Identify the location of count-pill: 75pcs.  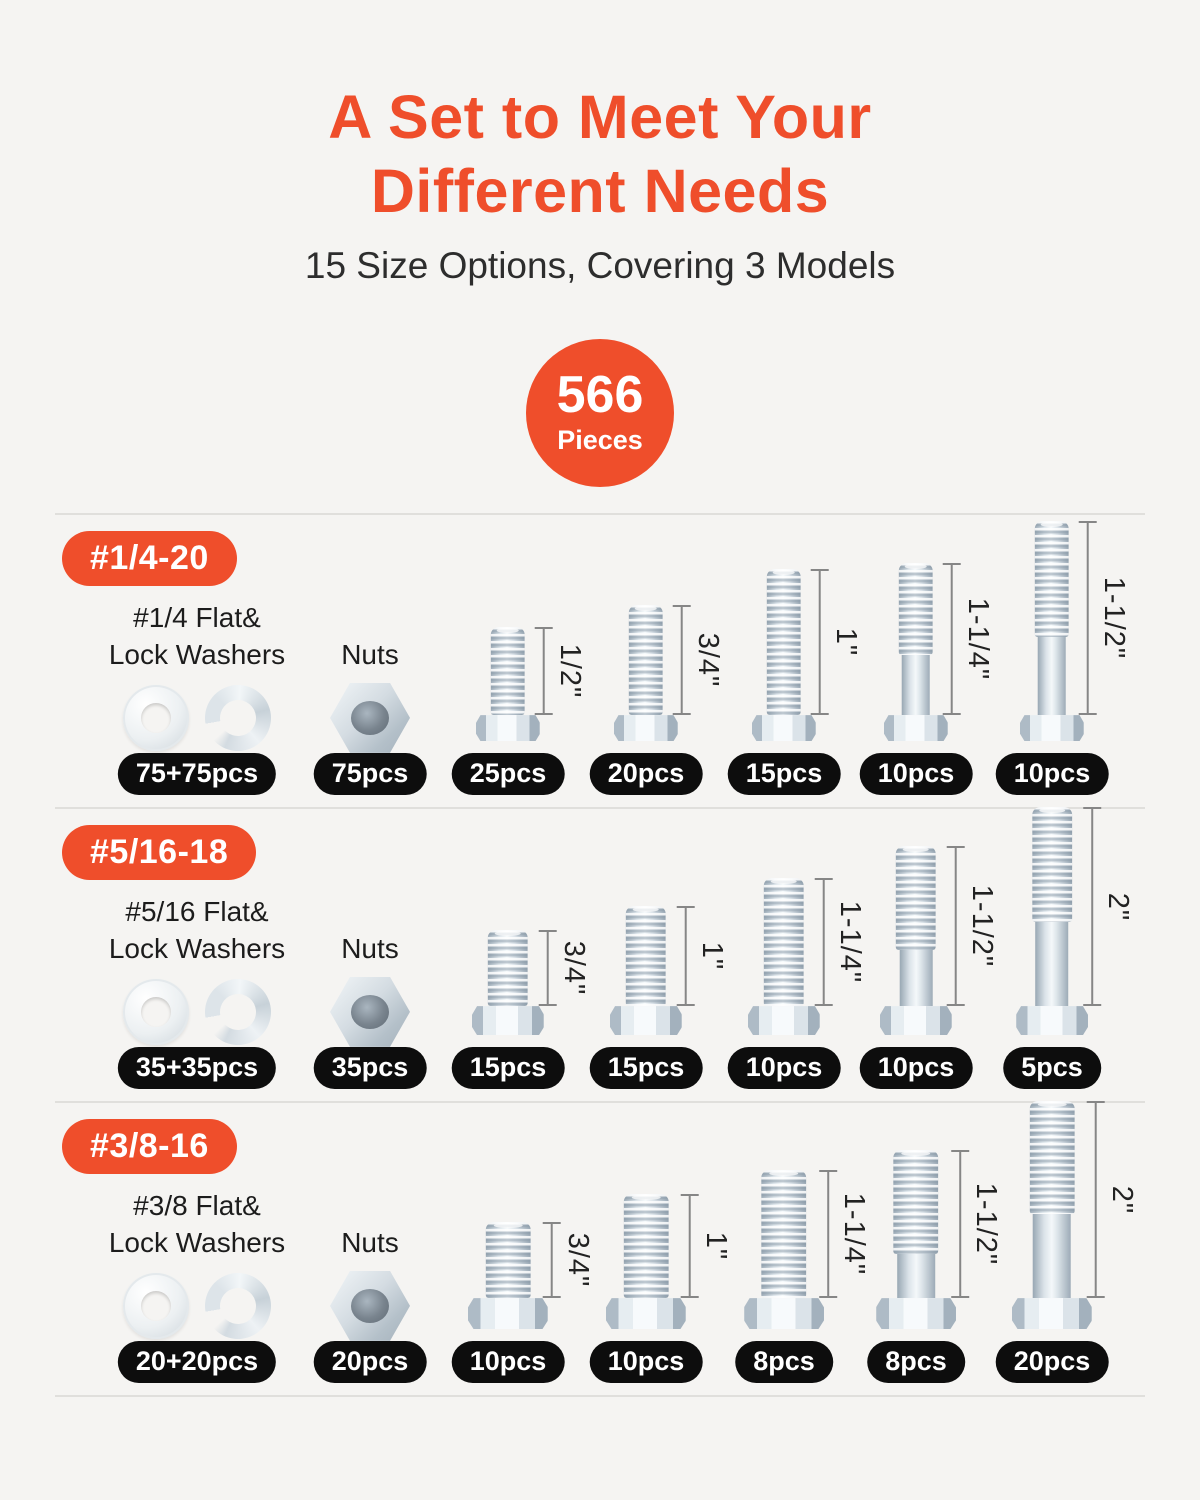
(370, 774).